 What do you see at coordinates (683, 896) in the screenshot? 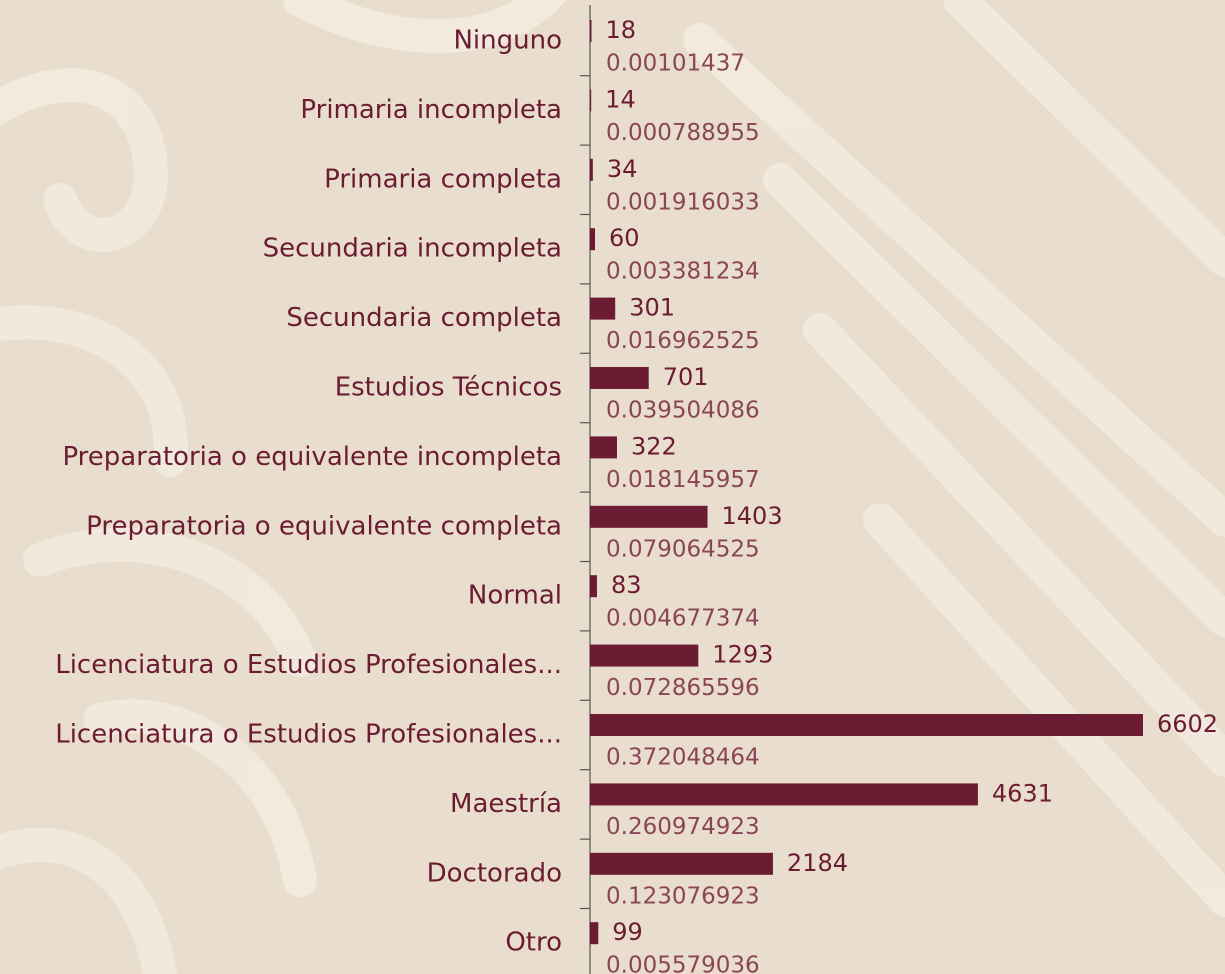
I see `share-label: 0.123076923` at bounding box center [683, 896].